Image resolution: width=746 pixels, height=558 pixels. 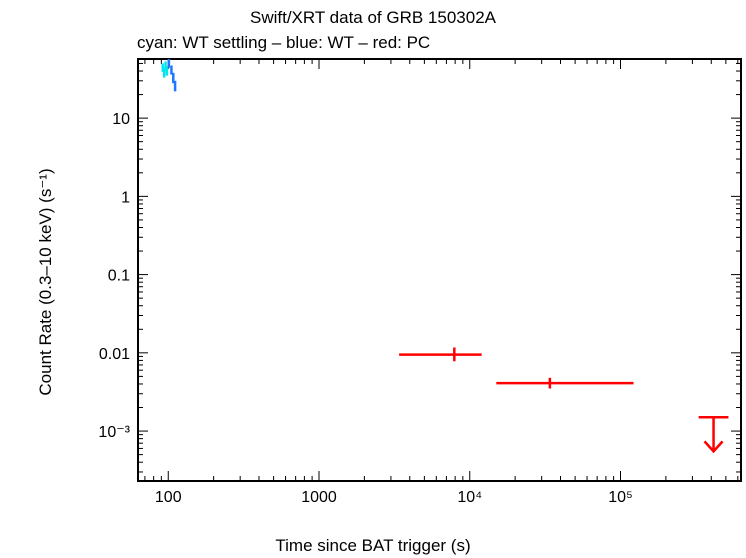 I want to click on y-tick-label: 10, so click(x=121, y=119).